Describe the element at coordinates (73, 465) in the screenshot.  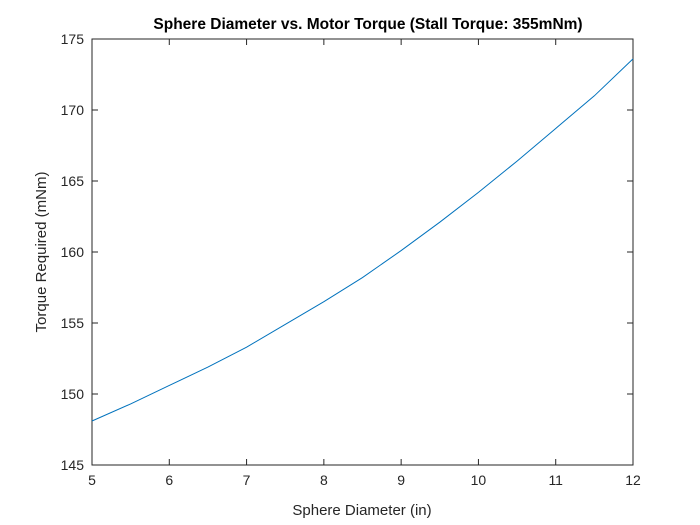
I see `y-tick-label: 145` at that location.